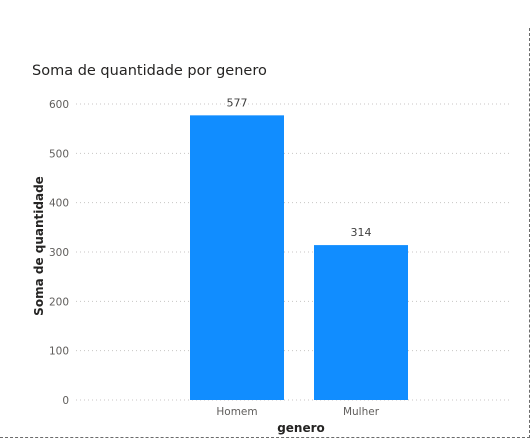 The height and width of the screenshot is (439, 531). I want to click on y-tick-label: 300, so click(59, 253).